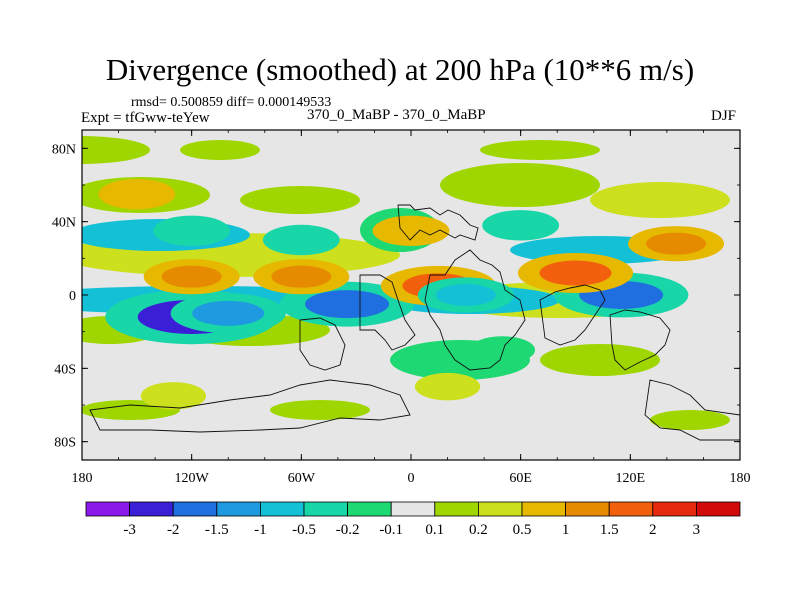 The width and height of the screenshot is (800, 600). I want to click on colorbar-label: 2, so click(653, 530).